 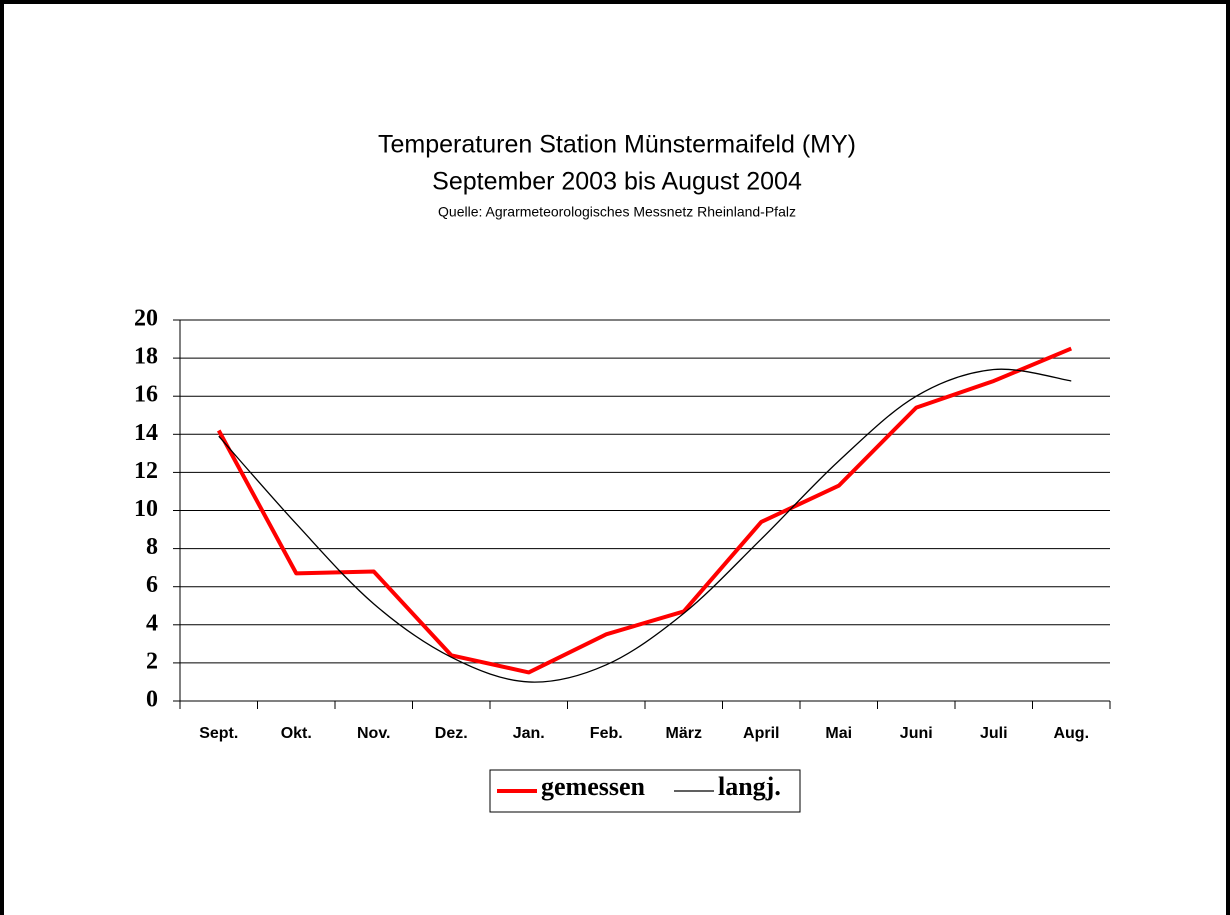 I want to click on x-tick-label: Okt., so click(x=296, y=733).